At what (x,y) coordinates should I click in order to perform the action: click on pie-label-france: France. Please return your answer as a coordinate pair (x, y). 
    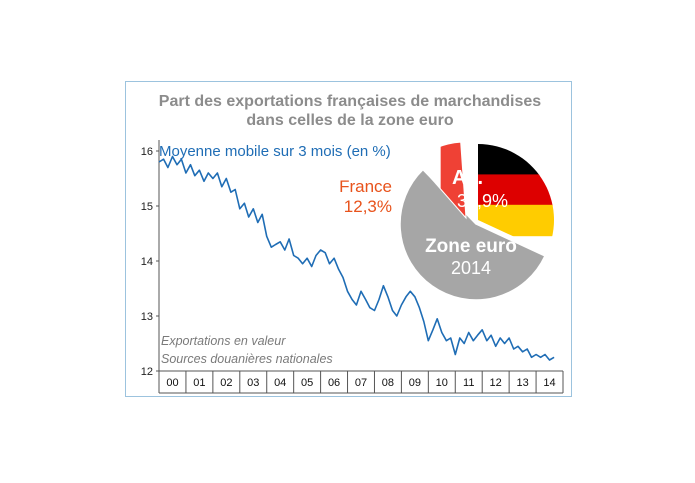
    Looking at the image, I should click on (365, 186).